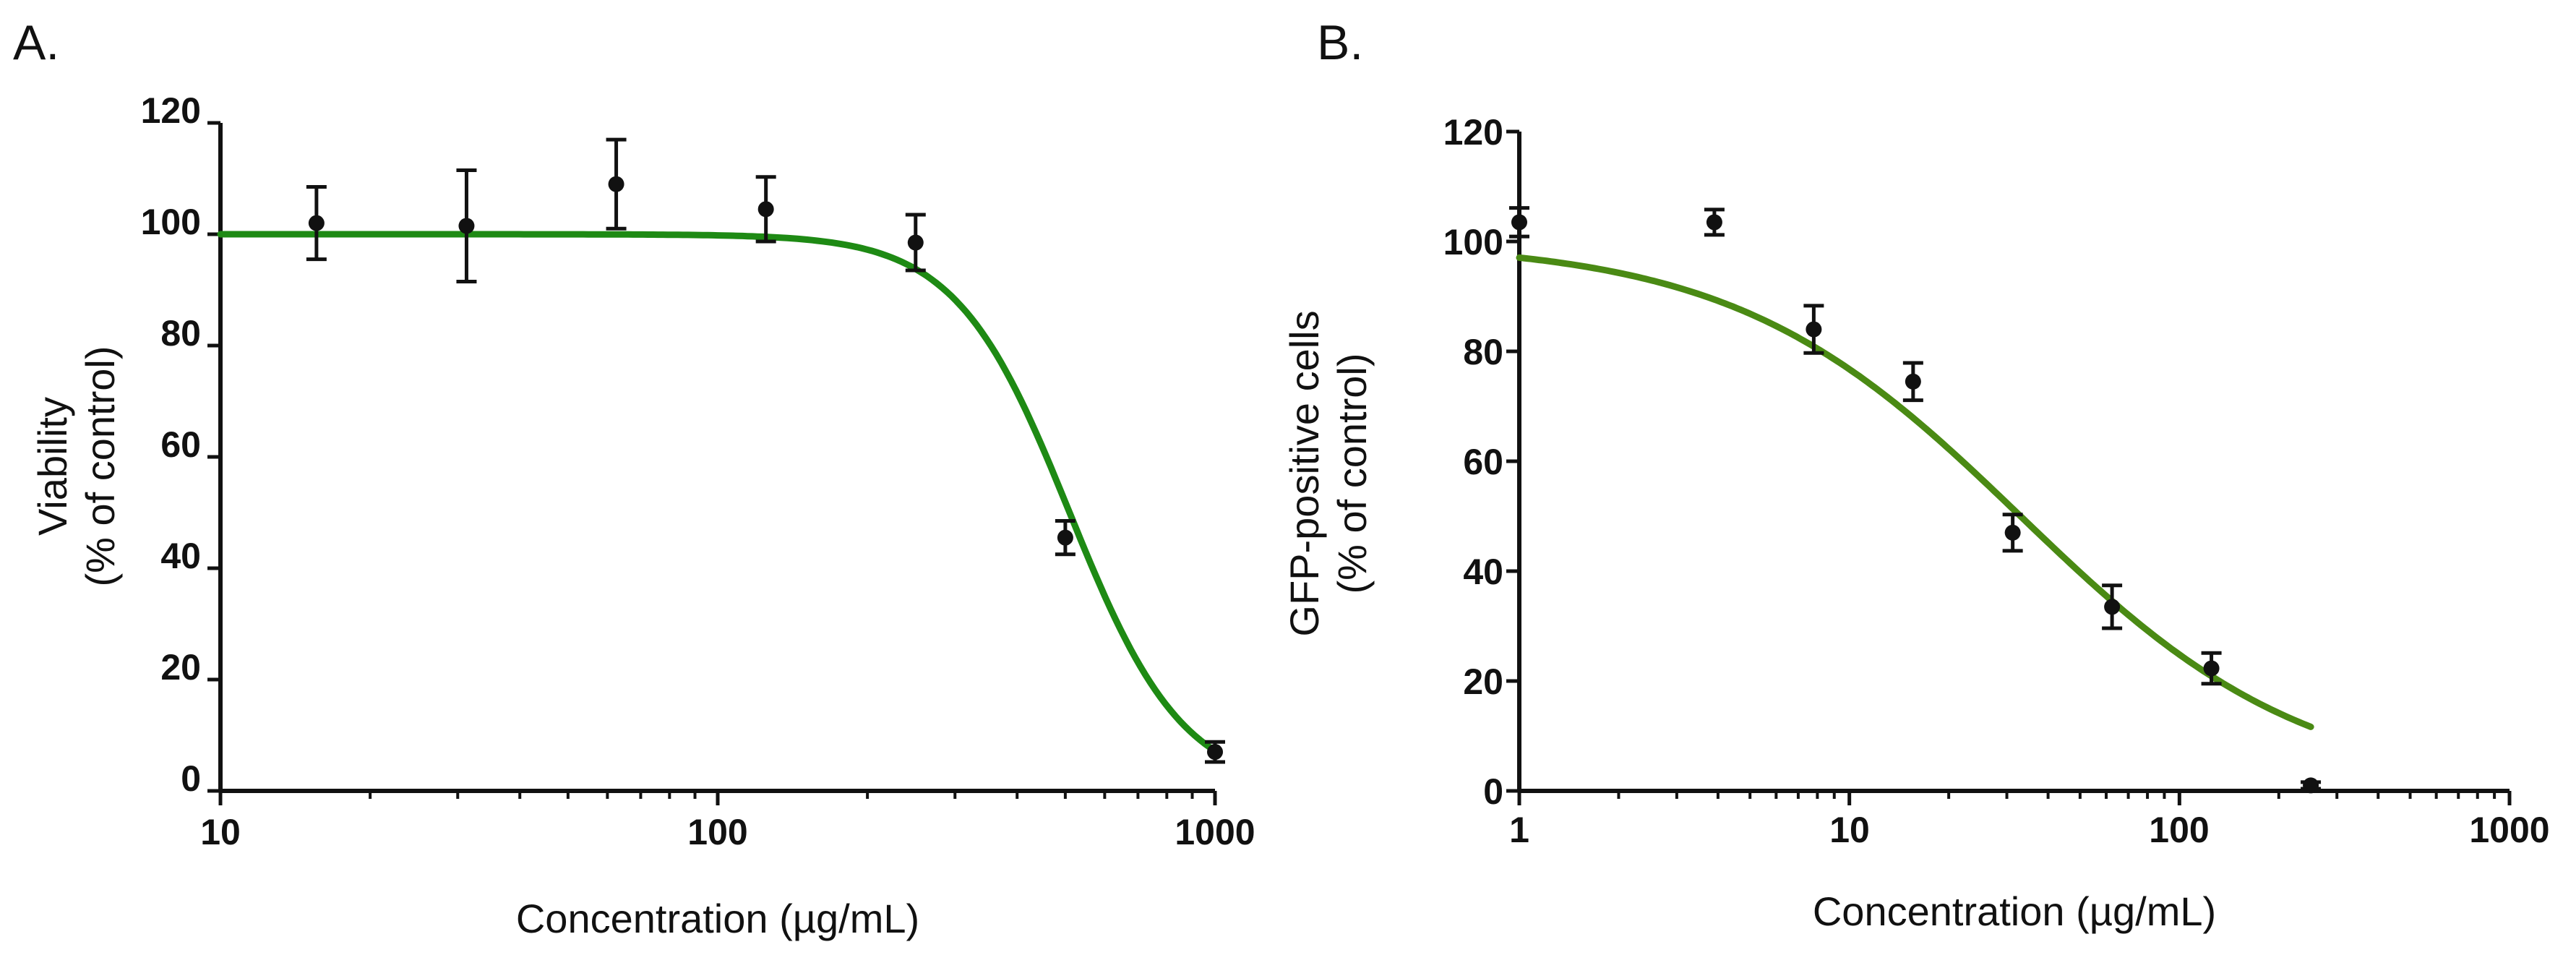  Describe the element at coordinates (1352, 474) in the screenshot. I see `panel-b-y-axis-title-line-2: (% of control)` at that location.